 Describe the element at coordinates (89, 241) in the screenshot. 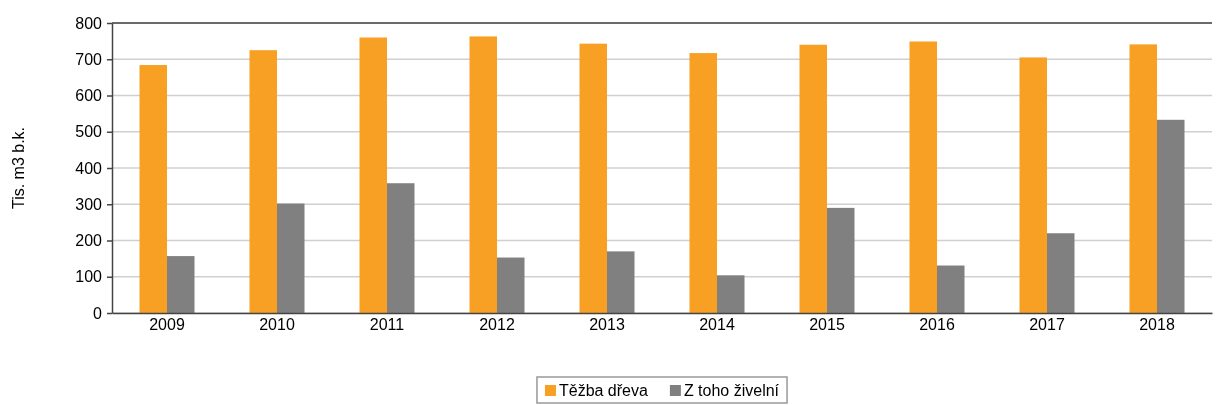

I see `y-tick-label: 200` at that location.